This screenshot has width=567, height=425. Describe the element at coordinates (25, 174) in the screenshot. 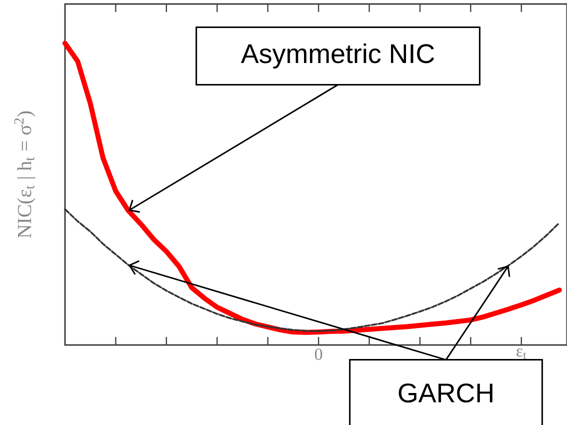

I see `y-axis-title: NIC(ε$_{t}$ | h$_{t}$ = σ$^{2}$)` at that location.